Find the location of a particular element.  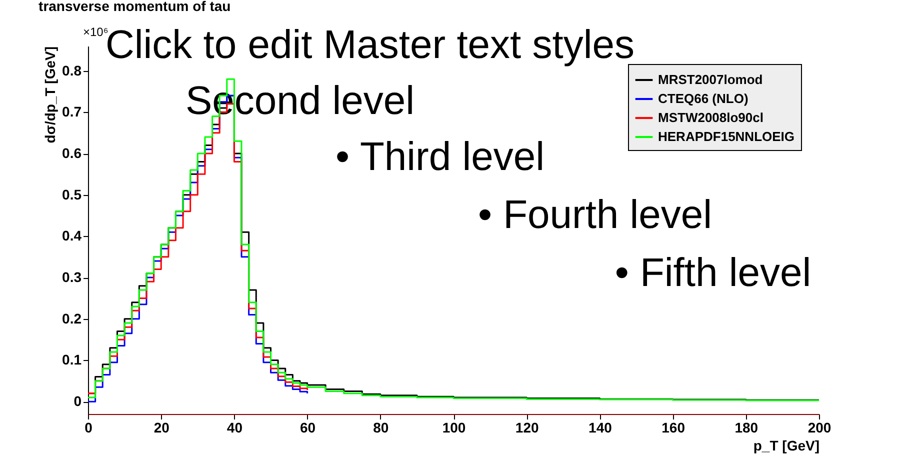

text: ×10⁶ is located at coordinates (95, 32).